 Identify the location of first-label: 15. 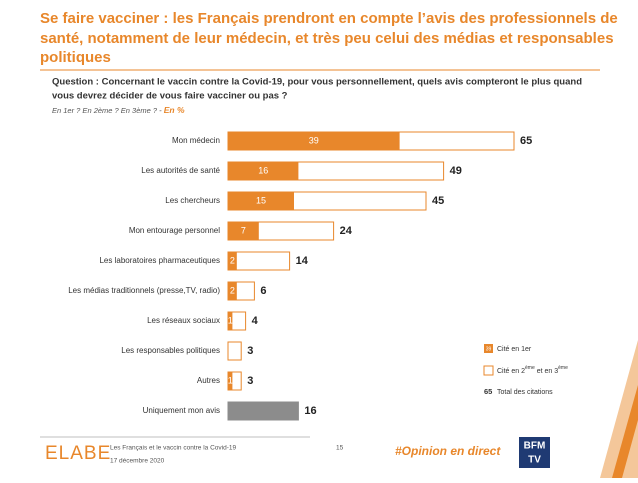
(261, 200).